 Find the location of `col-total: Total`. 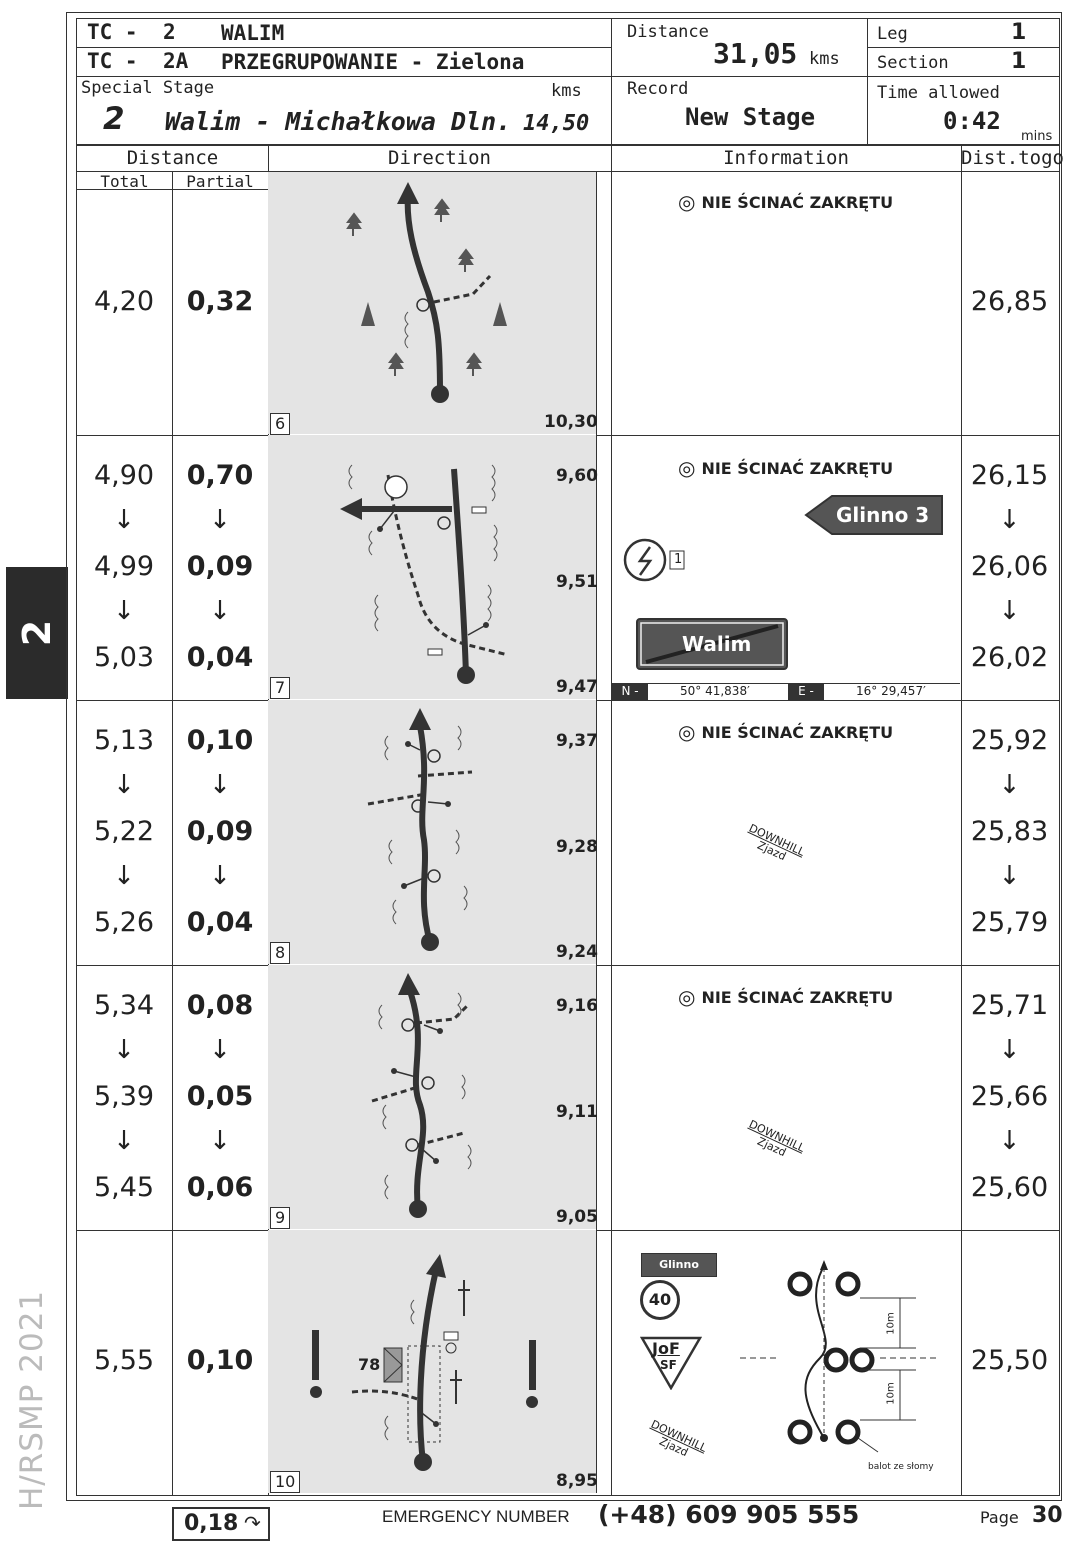

col-total: Total is located at coordinates (124, 181).